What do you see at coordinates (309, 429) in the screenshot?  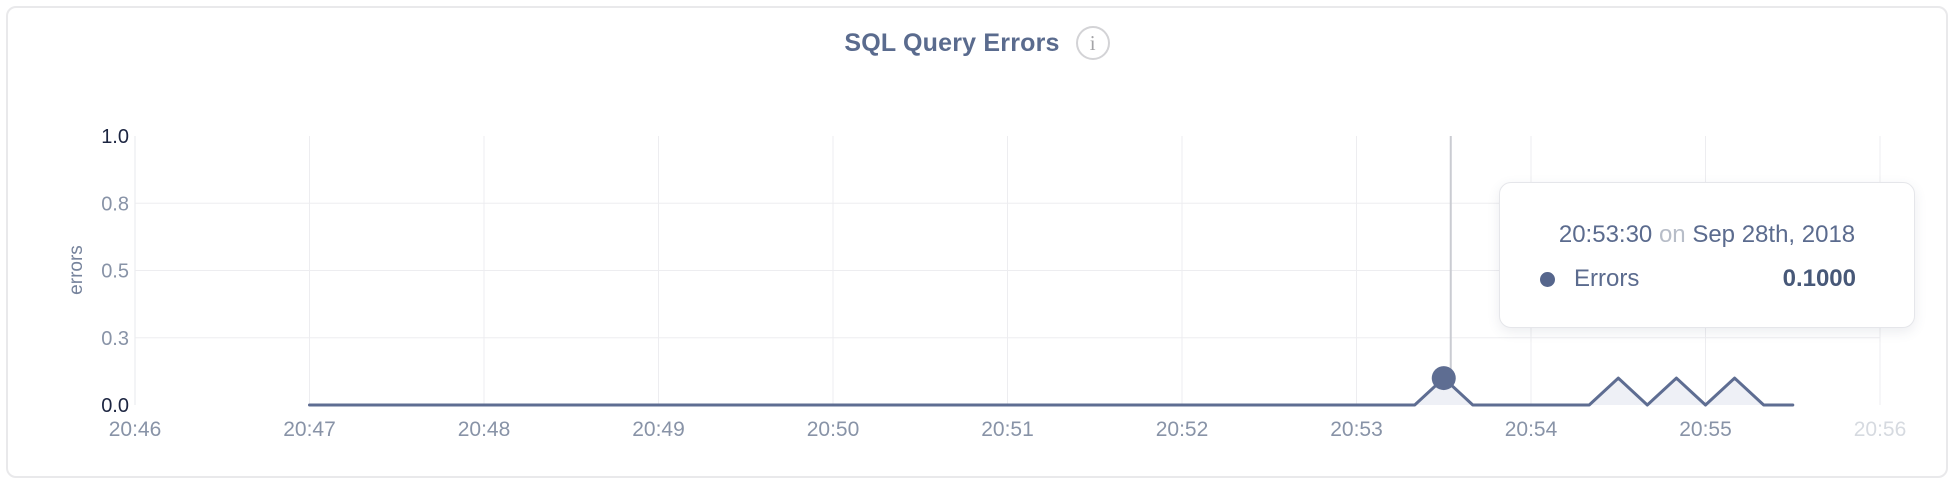 I see `x-tick-label: 20:47` at bounding box center [309, 429].